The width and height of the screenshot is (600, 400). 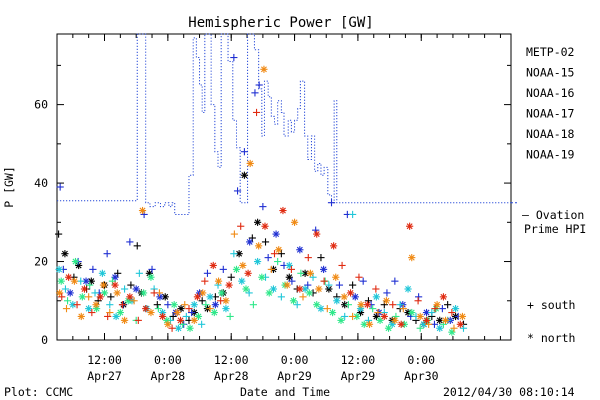 What do you see at coordinates (9, 187) in the screenshot?
I see `y-axis-label: P [GW]` at bounding box center [9, 187].